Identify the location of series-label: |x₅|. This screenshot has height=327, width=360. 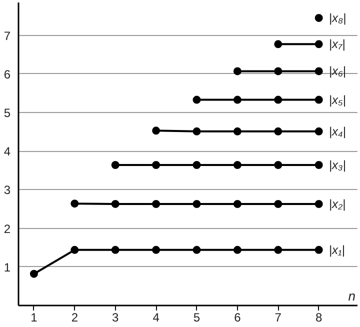
(337, 99).